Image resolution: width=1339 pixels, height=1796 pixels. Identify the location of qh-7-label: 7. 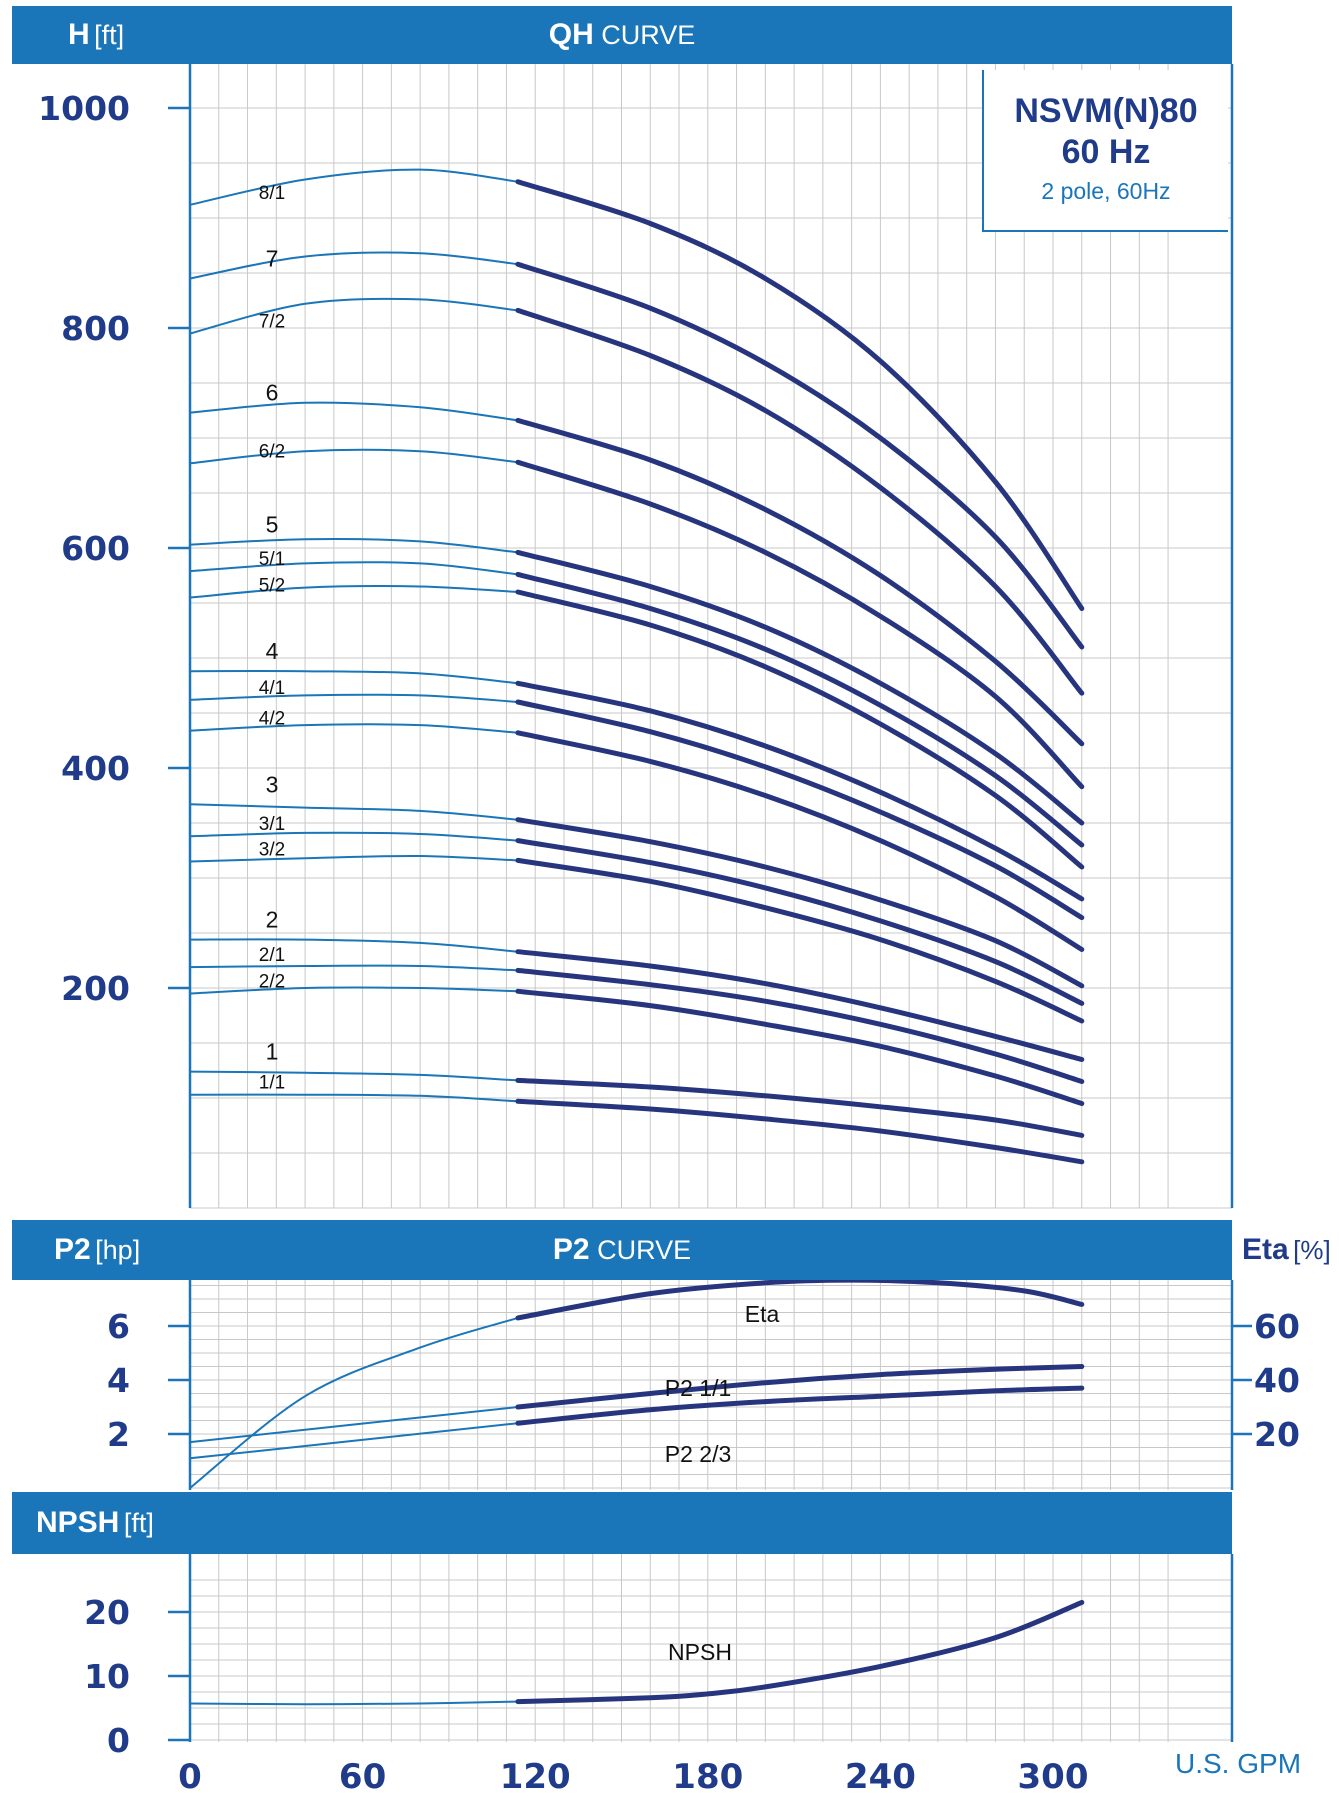
(272, 259).